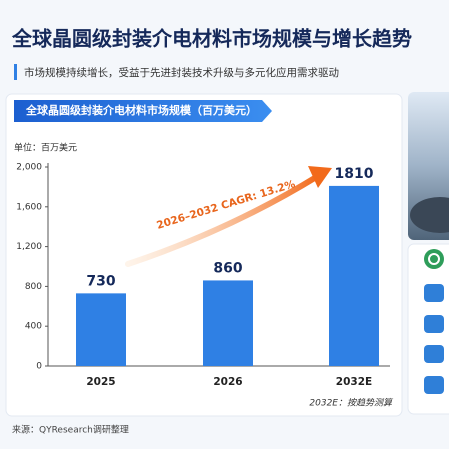  I want to click on value-label: 730, so click(100, 281).